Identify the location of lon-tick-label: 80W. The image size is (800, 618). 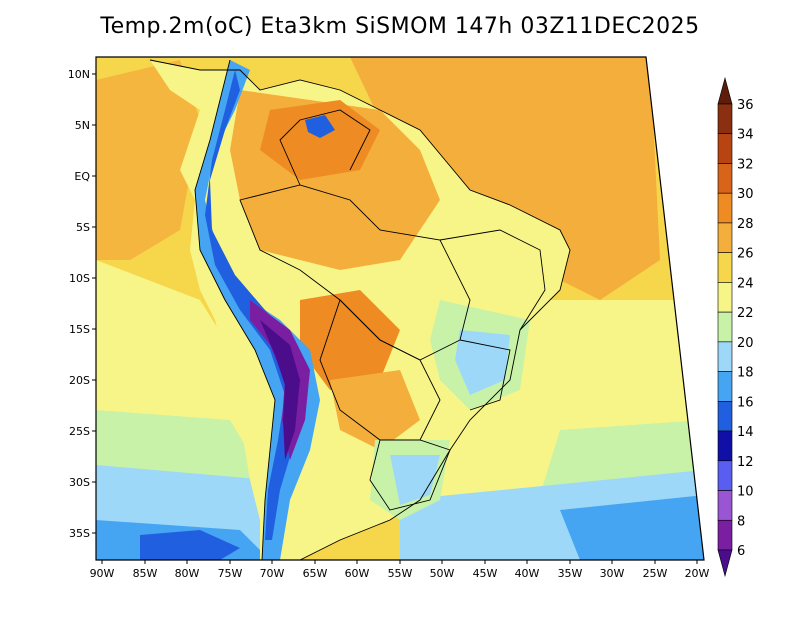
(187, 573).